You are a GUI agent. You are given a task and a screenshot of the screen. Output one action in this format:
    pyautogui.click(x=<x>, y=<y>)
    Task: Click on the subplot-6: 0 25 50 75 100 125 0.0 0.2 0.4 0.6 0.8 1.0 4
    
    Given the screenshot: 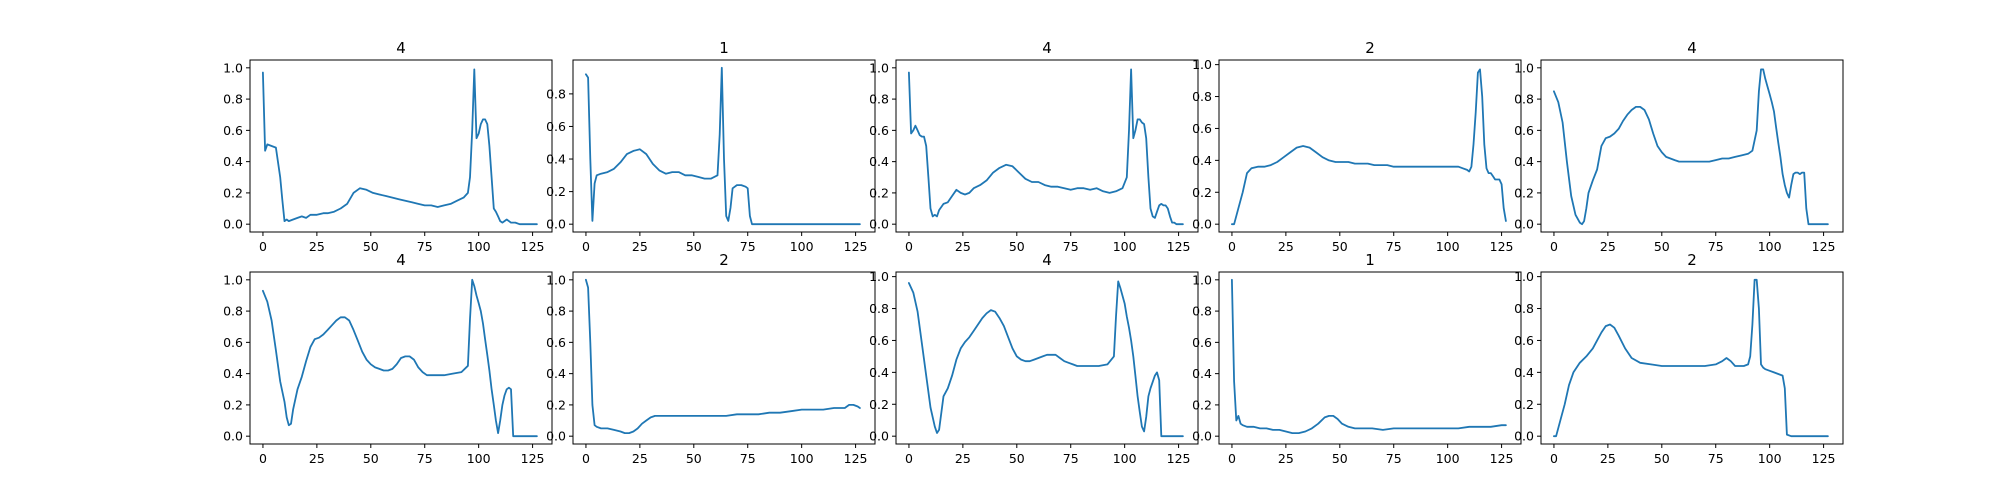 What is the action you would take?
    pyautogui.click(x=388, y=358)
    